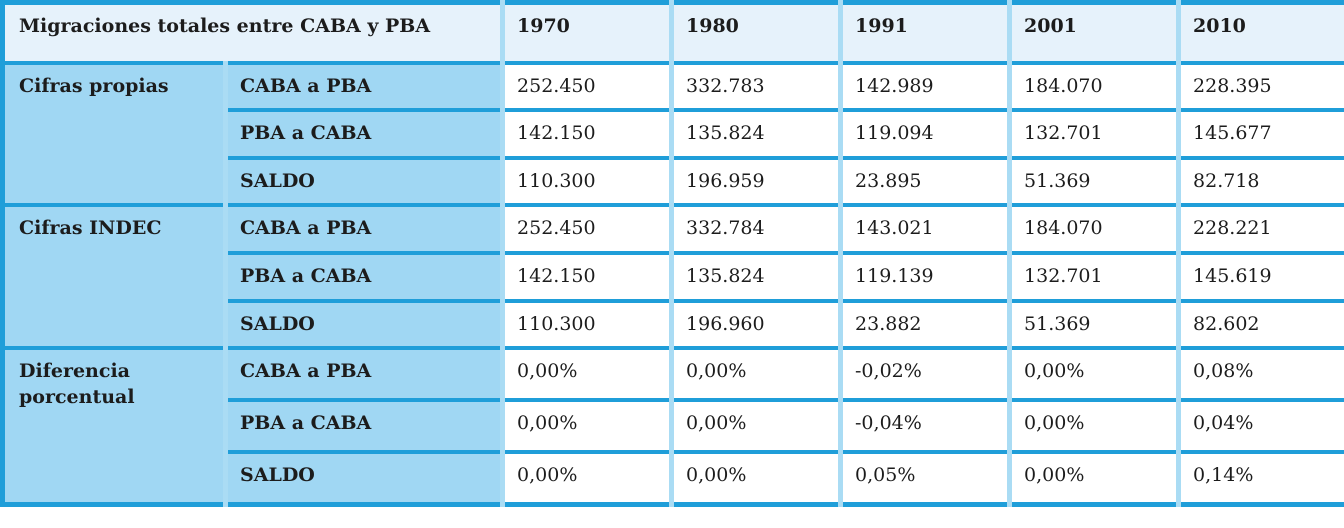 This screenshot has width=1344, height=528. What do you see at coordinates (924, 324) in the screenshot?
I see `value-cell: 23.882` at bounding box center [924, 324].